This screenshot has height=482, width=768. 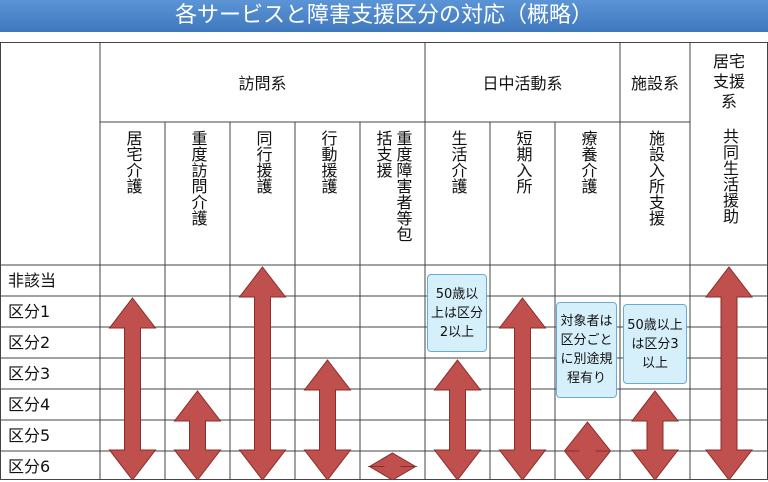 I want to click on service-header: 重度訪問介護, so click(x=198, y=178).